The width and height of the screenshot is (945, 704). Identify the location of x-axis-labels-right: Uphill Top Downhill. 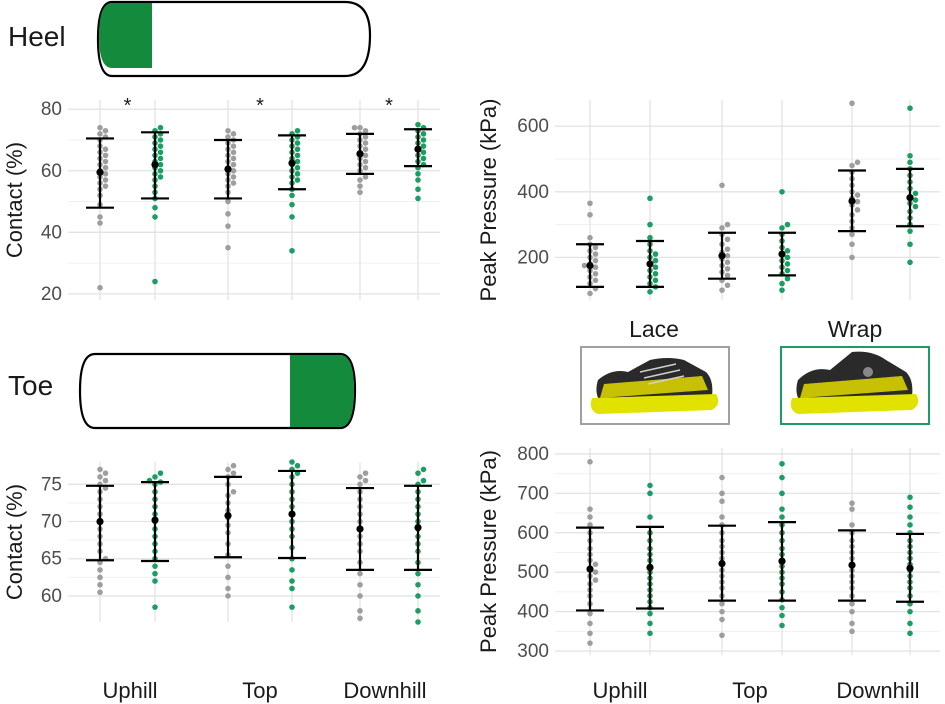
(755, 690).